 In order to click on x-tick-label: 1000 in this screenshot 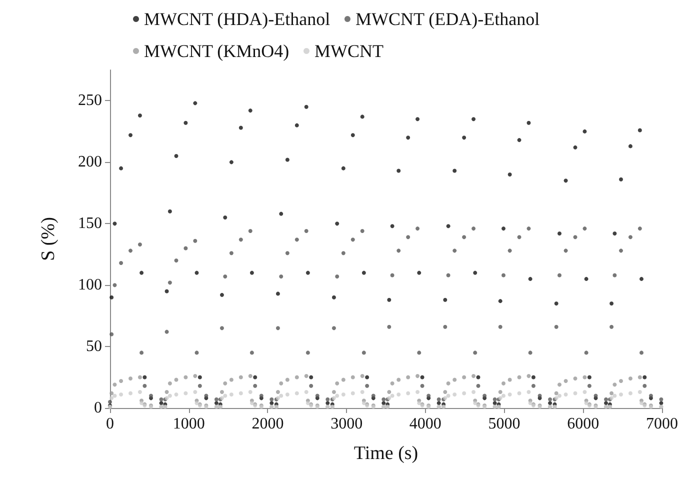, I will do `click(188, 424)`.